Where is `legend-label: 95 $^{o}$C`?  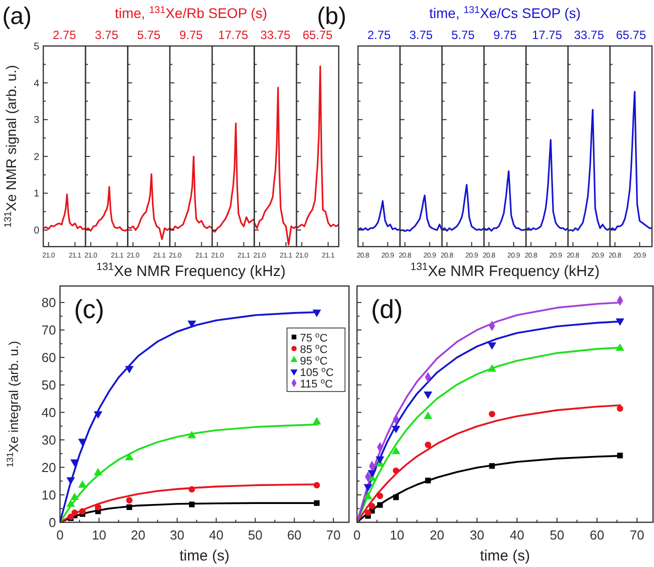
legend-label: 95 $^{o}$C is located at coordinates (314, 360).